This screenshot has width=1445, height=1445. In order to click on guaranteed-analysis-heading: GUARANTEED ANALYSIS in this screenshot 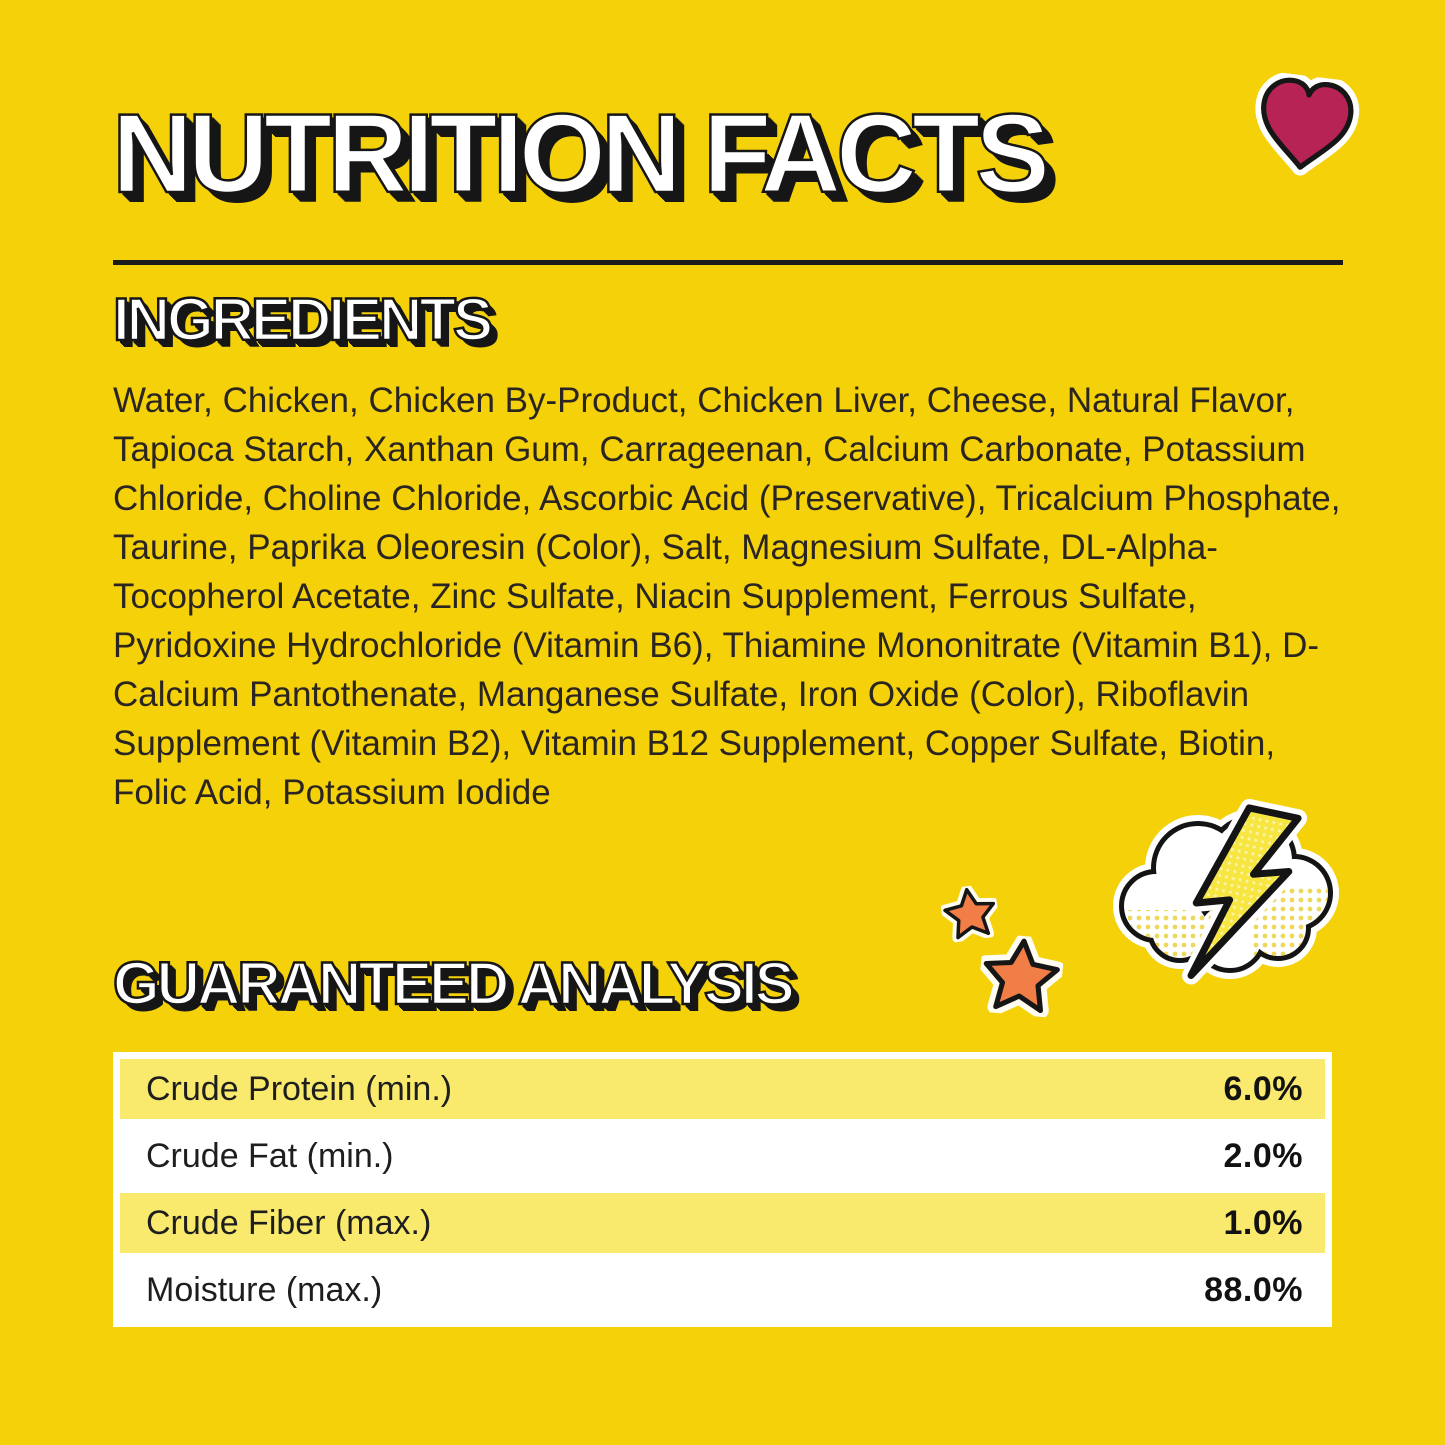, I will do `click(454, 983)`.